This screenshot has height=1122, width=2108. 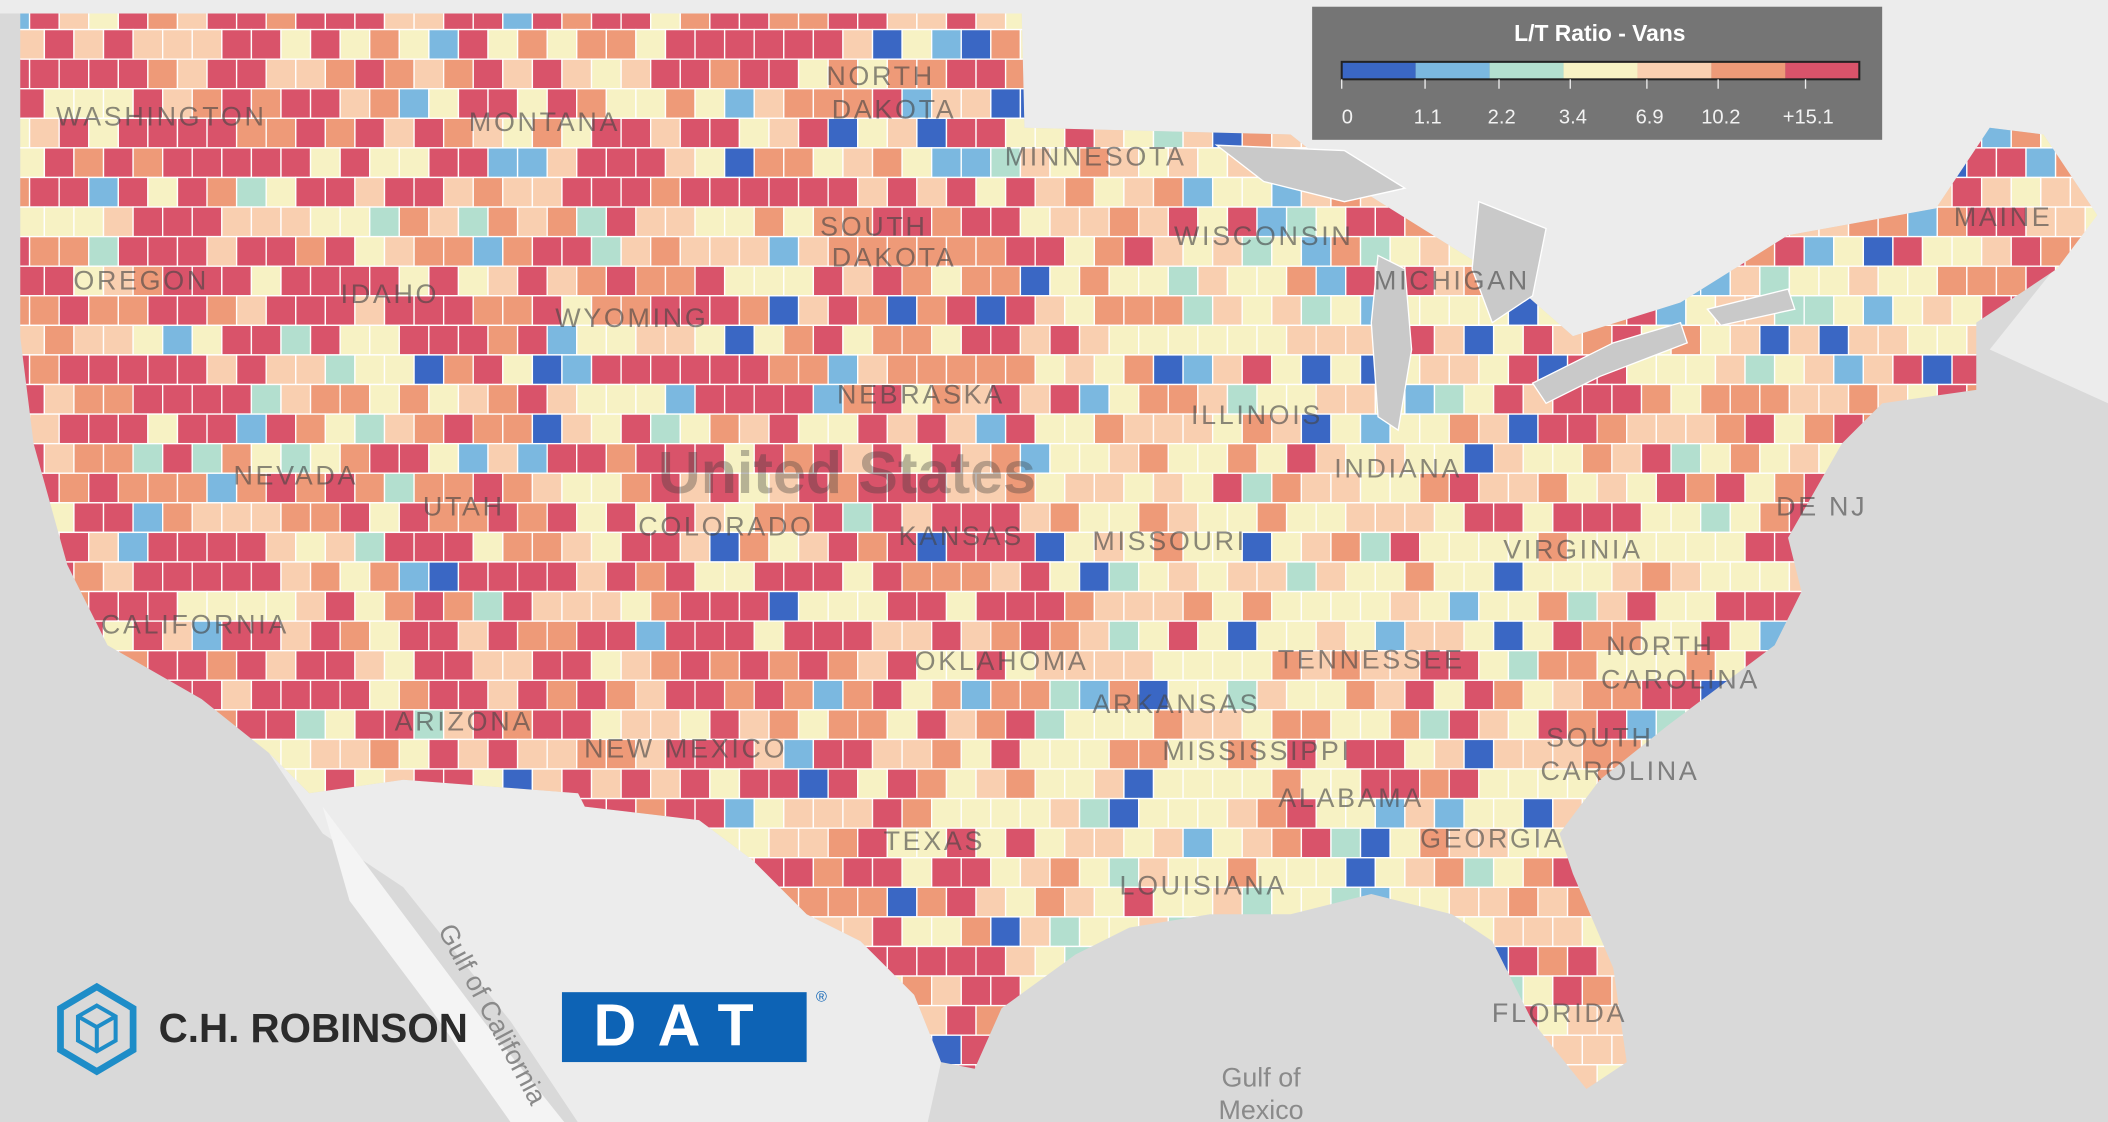 I want to click on state-label: MICHIGAN, so click(x=1452, y=280).